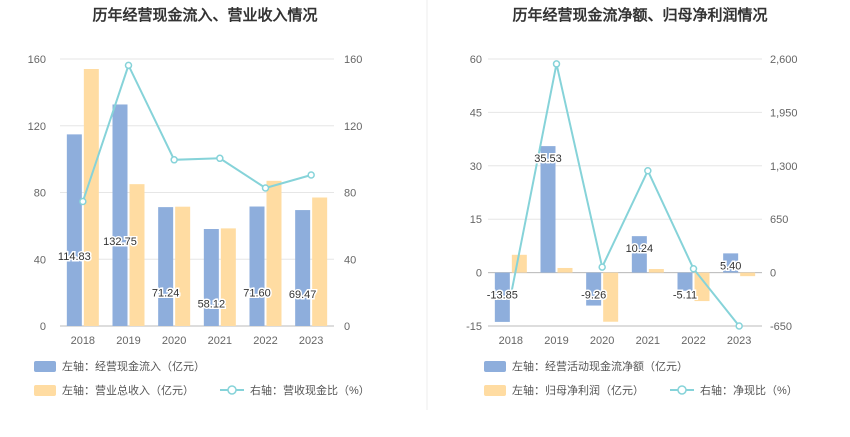 The height and width of the screenshot is (437, 850). I want to click on y-right-tick-label: 160, so click(353, 60).